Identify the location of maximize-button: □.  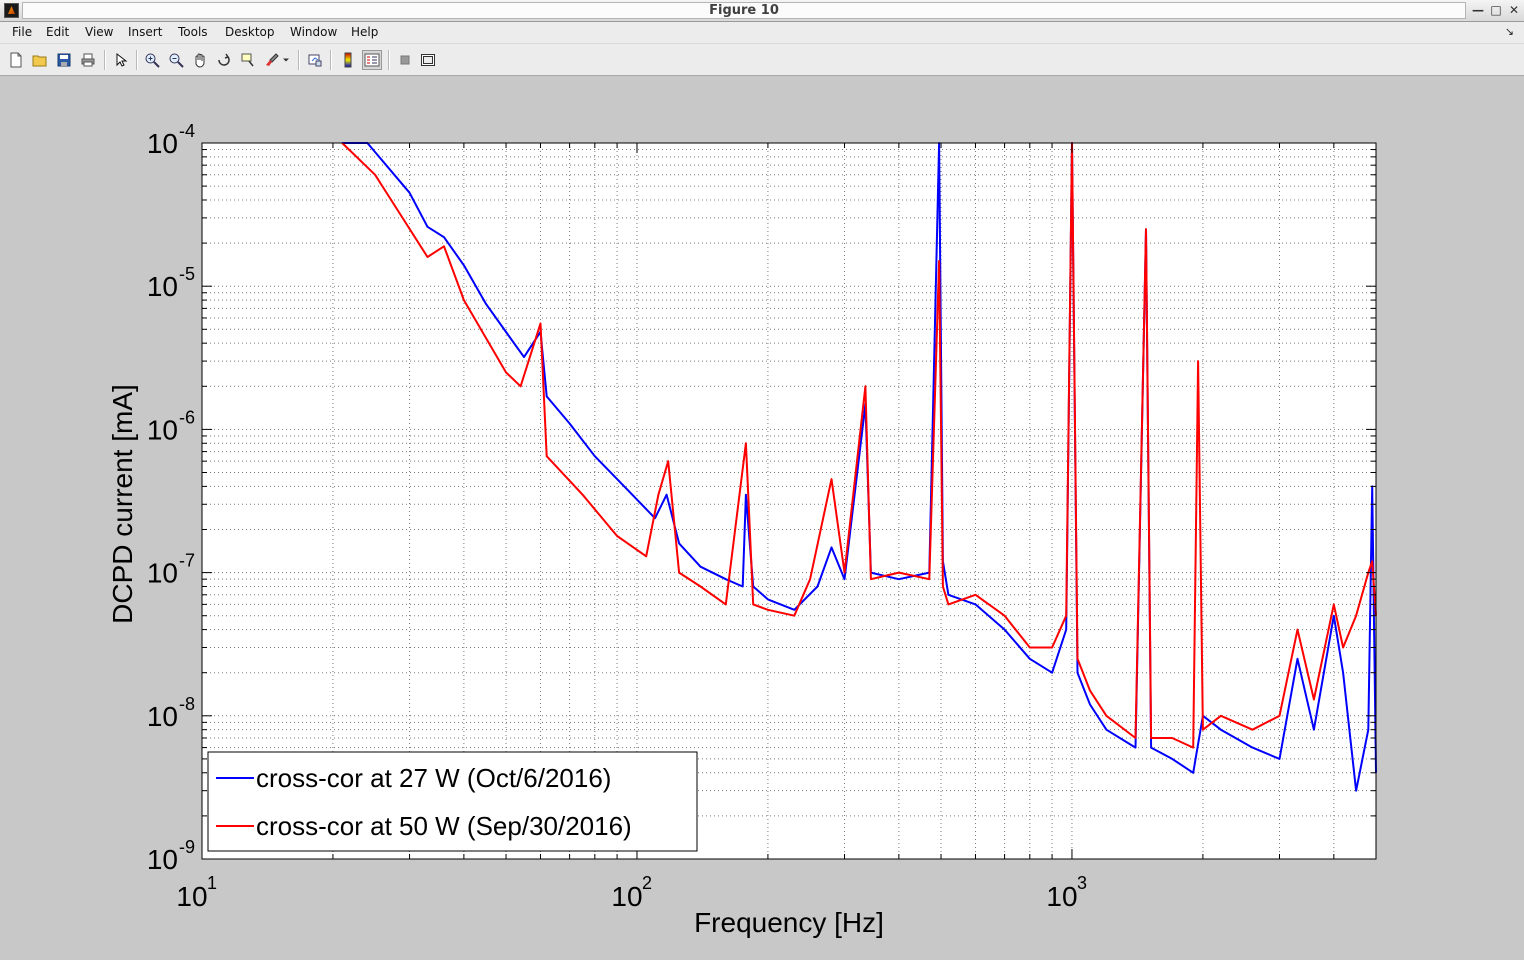
(1496, 10).